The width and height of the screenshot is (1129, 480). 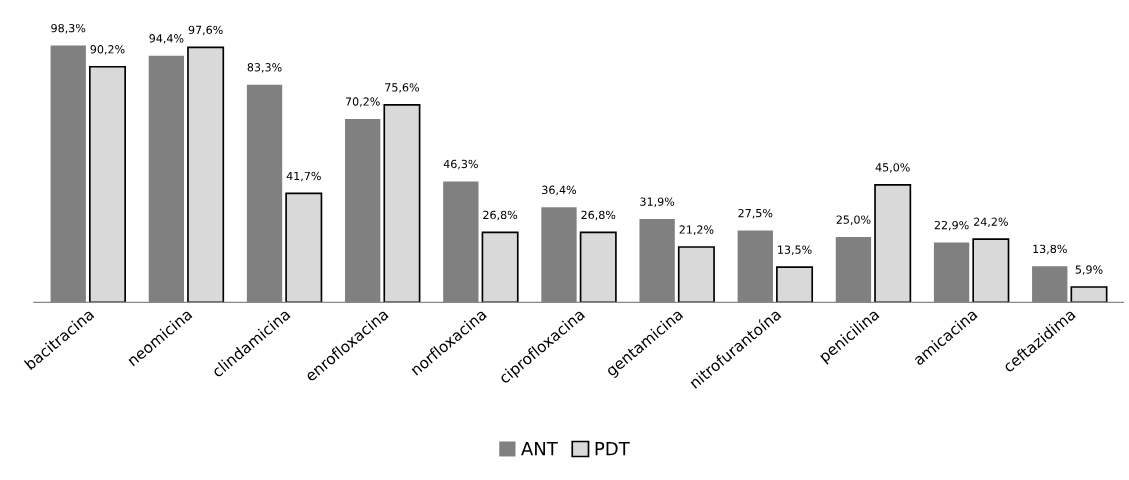 What do you see at coordinates (612, 449) in the screenshot?
I see `legend-label: PDT` at bounding box center [612, 449].